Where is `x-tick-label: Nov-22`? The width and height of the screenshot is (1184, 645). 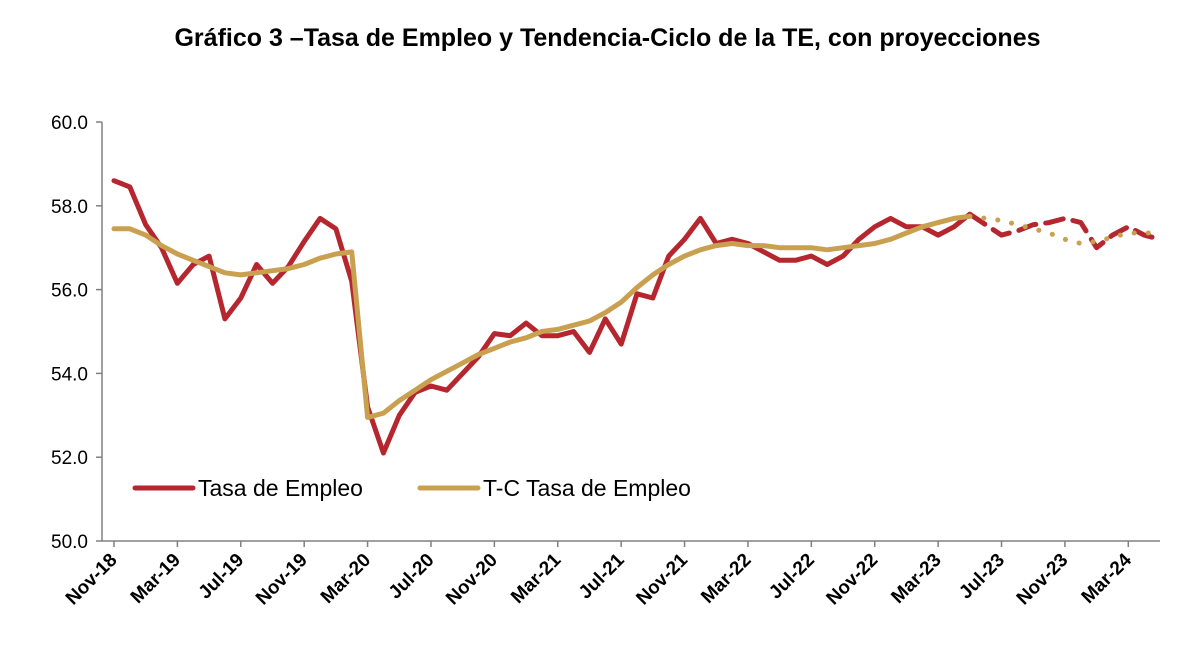 x-tick-label: Nov-22 is located at coordinates (853, 580).